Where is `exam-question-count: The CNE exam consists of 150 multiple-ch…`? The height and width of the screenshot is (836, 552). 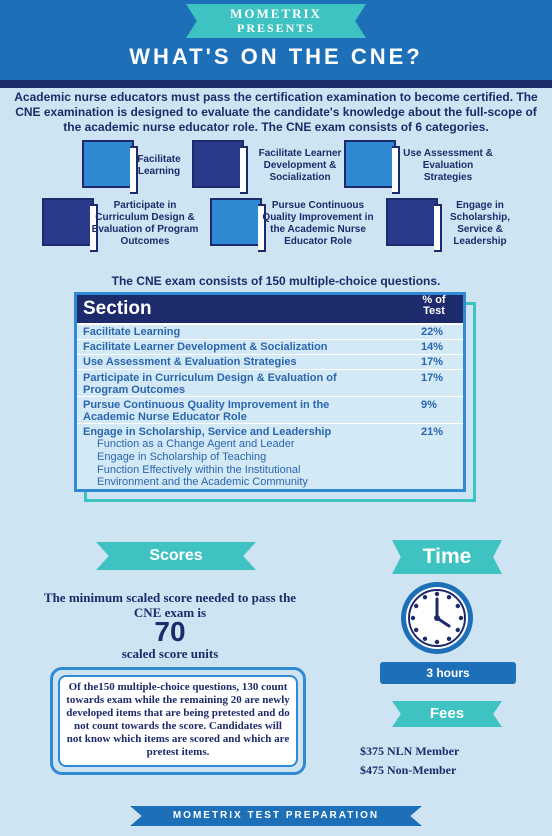
exam-question-count: The CNE exam consists of 150 multiple-ch… is located at coordinates (276, 281).